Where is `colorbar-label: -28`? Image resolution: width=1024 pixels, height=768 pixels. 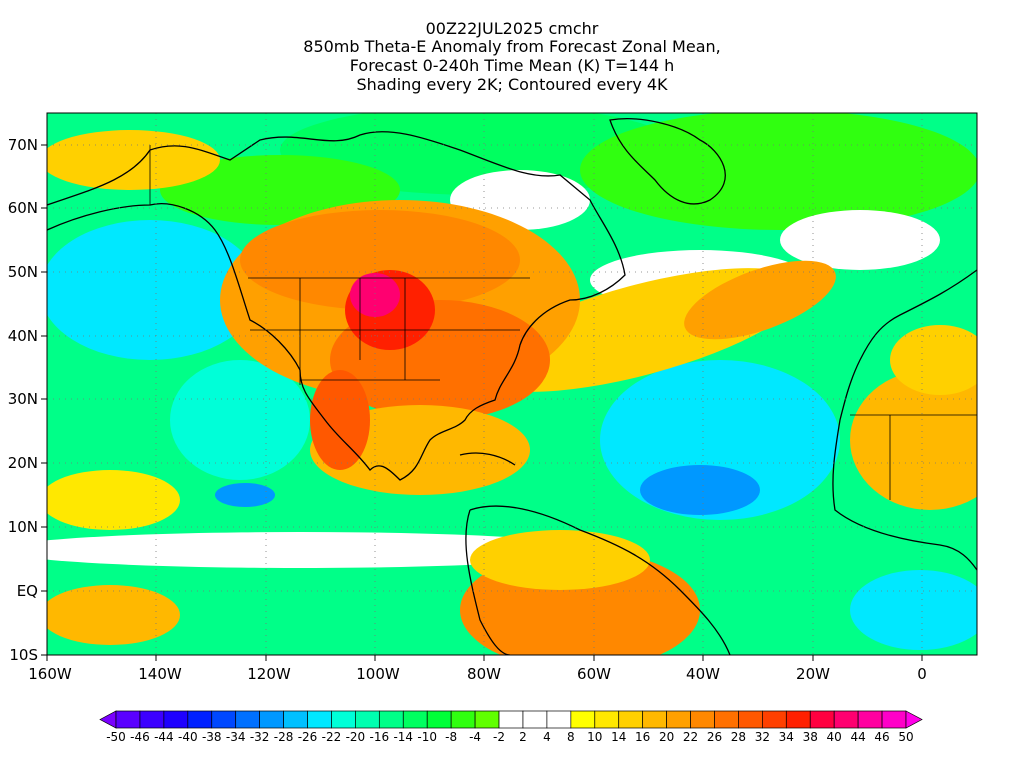 colorbar-label: -28 is located at coordinates (284, 737).